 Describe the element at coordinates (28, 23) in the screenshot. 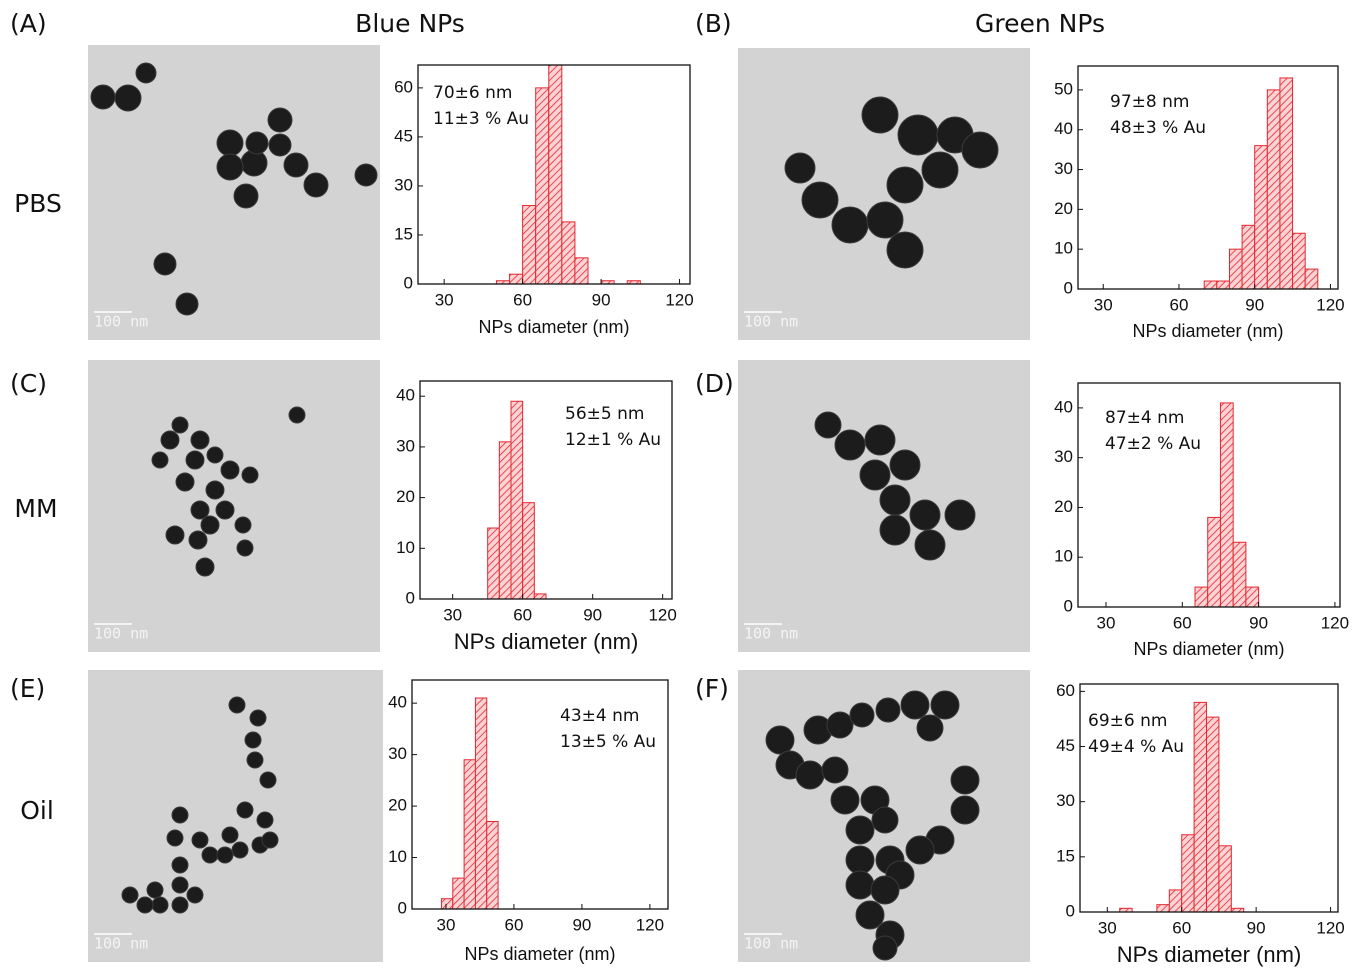

I see `panel-label: (A)` at that location.